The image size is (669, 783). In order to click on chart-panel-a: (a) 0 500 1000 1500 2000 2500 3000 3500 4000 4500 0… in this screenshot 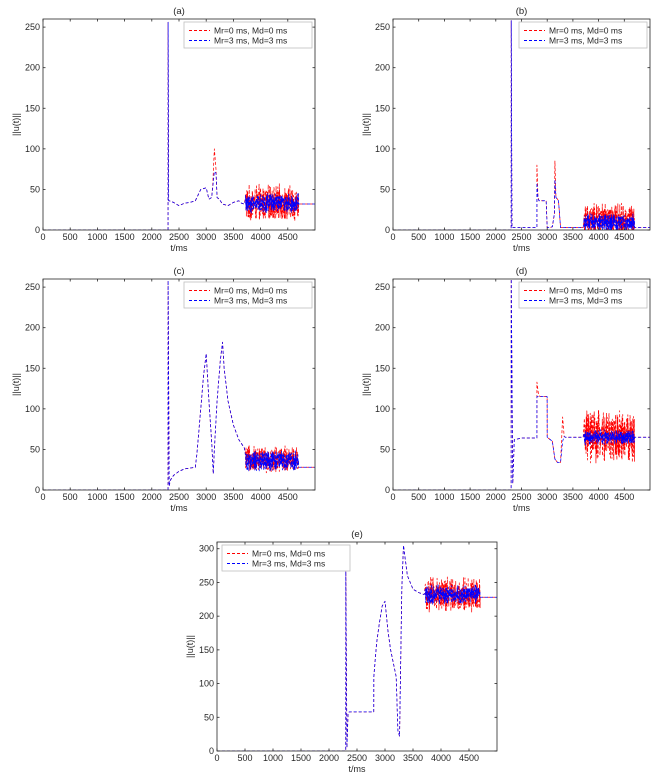, I will do `click(163, 129)`.